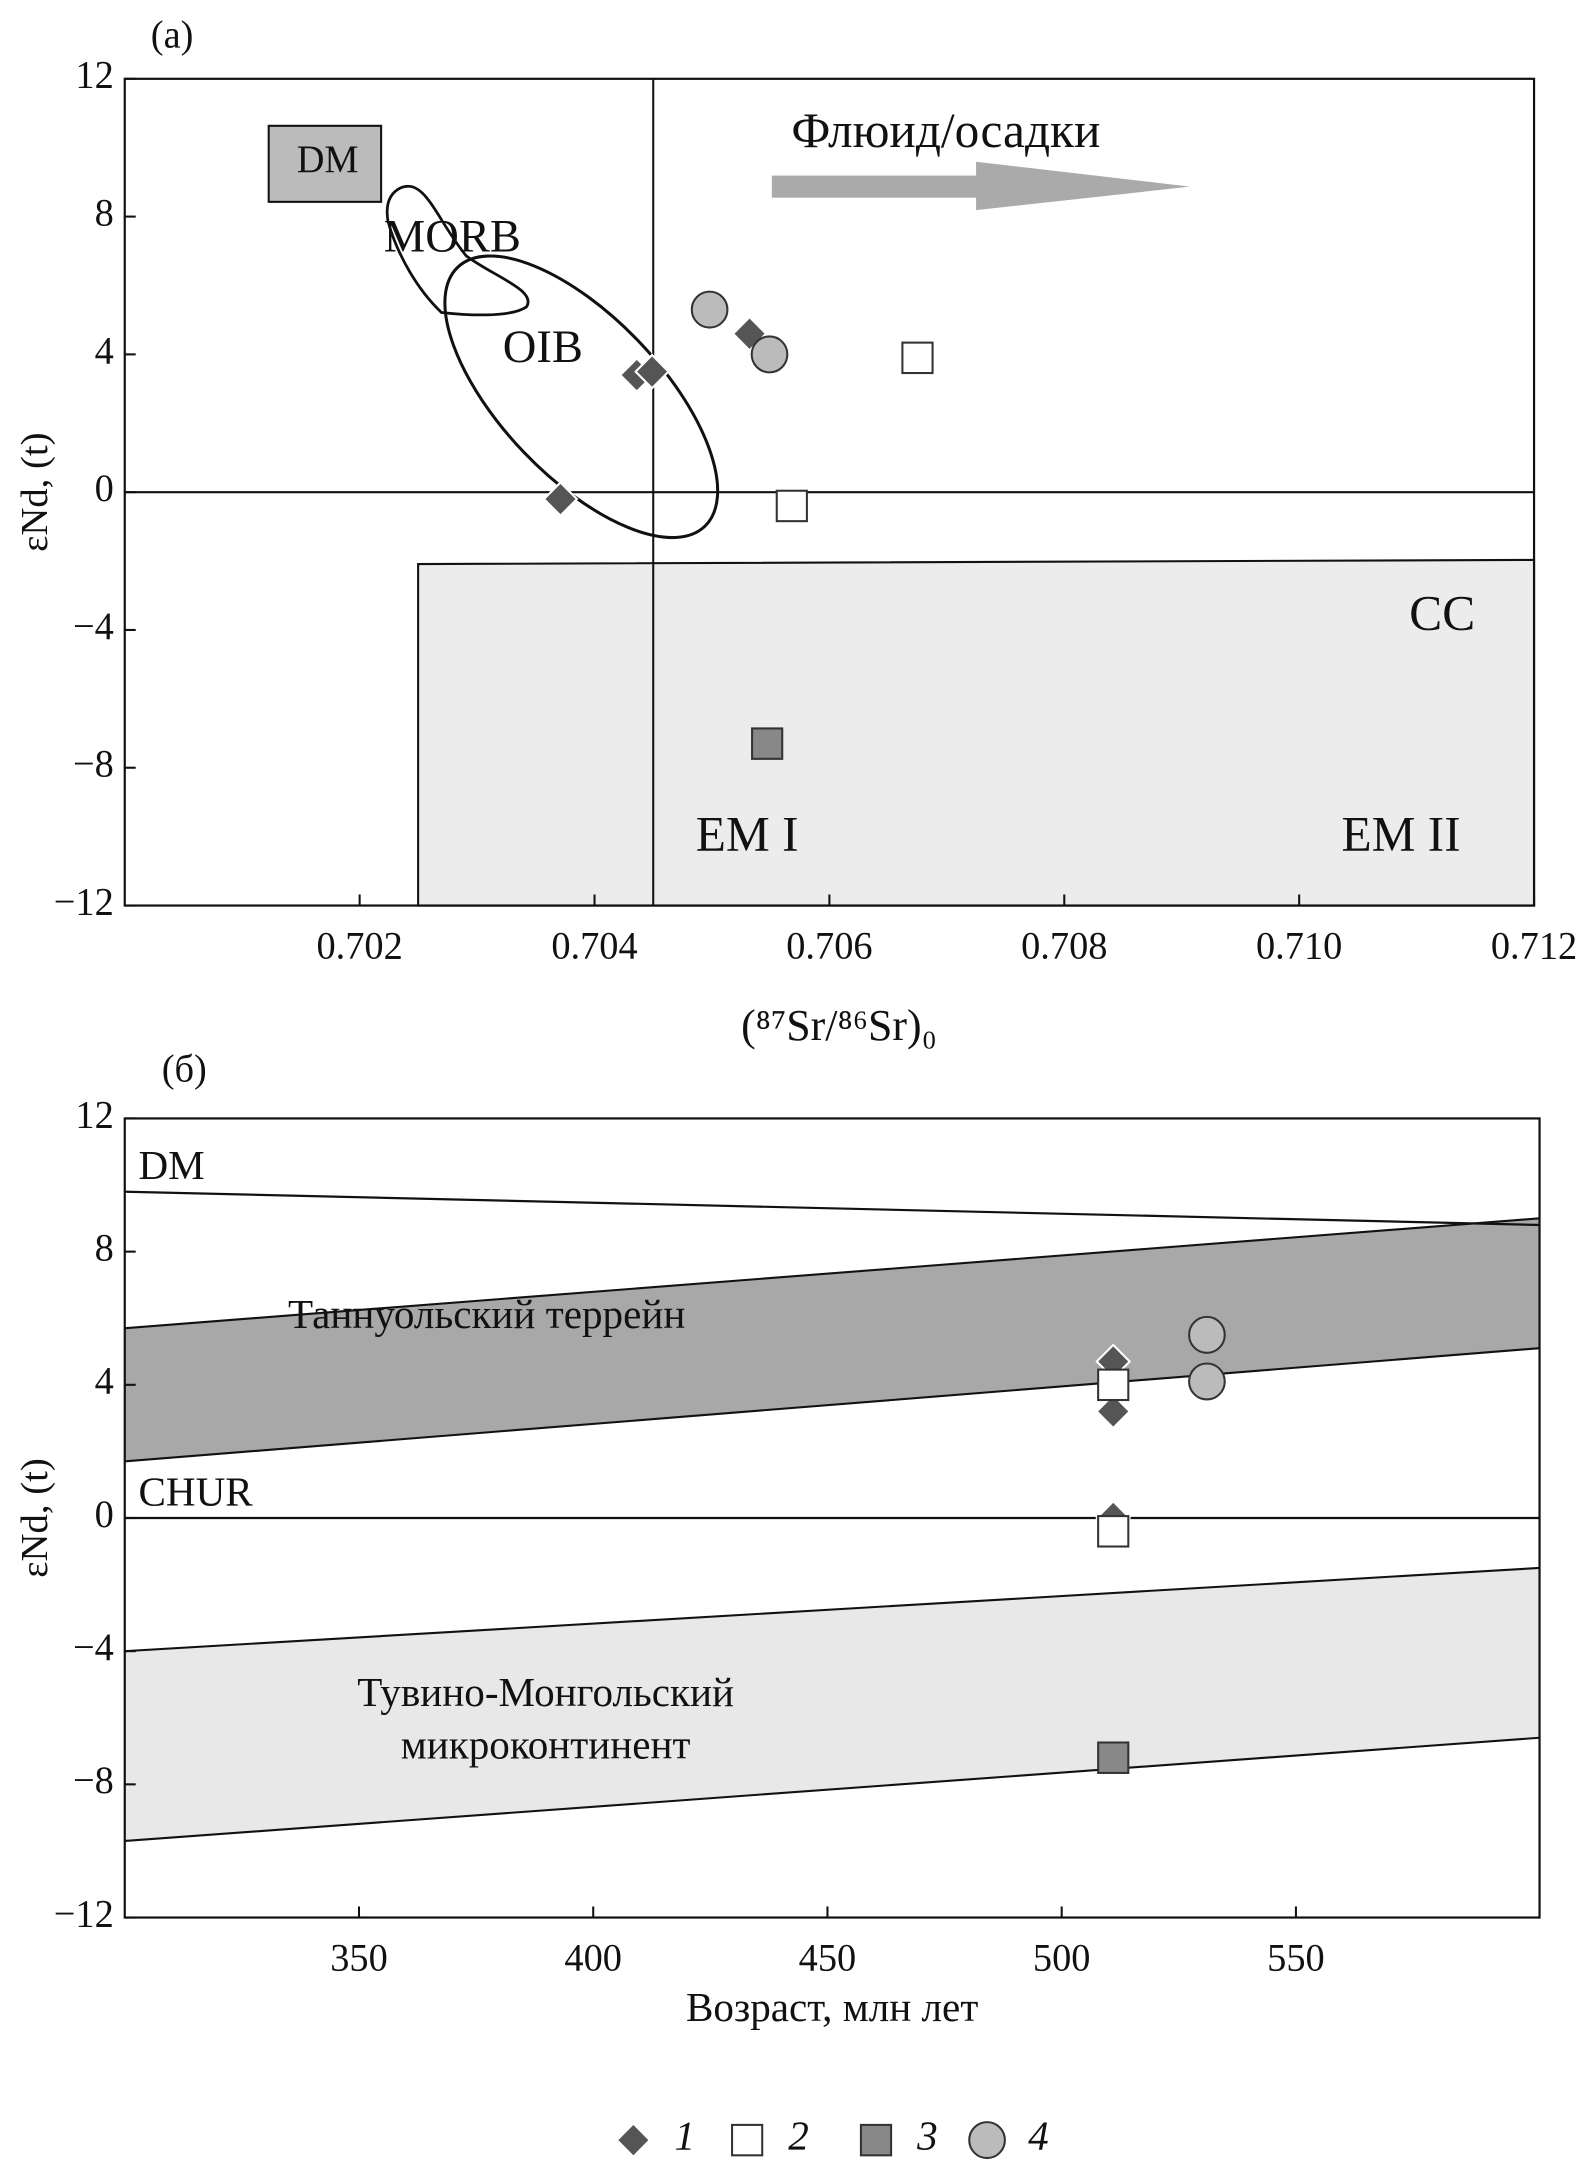 The width and height of the screenshot is (1593, 2165). What do you see at coordinates (684, 2135) in the screenshot?
I see `legend-label: 1` at bounding box center [684, 2135].